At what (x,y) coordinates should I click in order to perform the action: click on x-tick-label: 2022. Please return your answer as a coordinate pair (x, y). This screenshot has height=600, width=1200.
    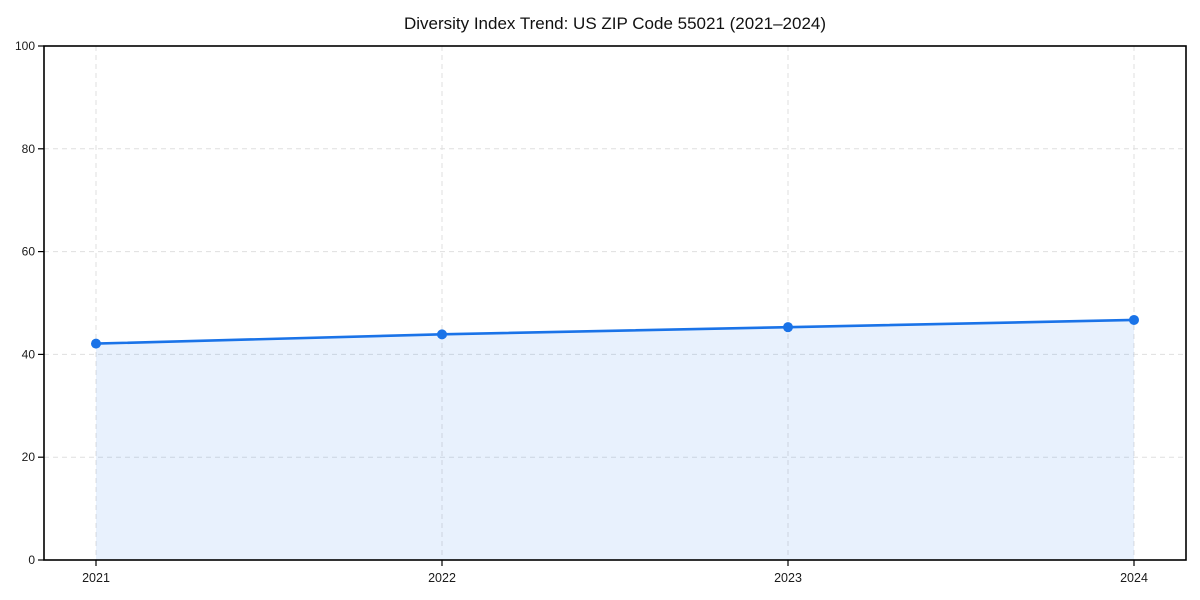
    Looking at the image, I should click on (442, 578).